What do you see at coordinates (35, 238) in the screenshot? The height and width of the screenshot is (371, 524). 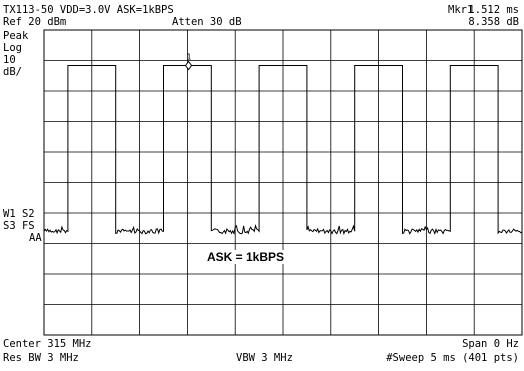 I see `trace-status-3: AA` at bounding box center [35, 238].